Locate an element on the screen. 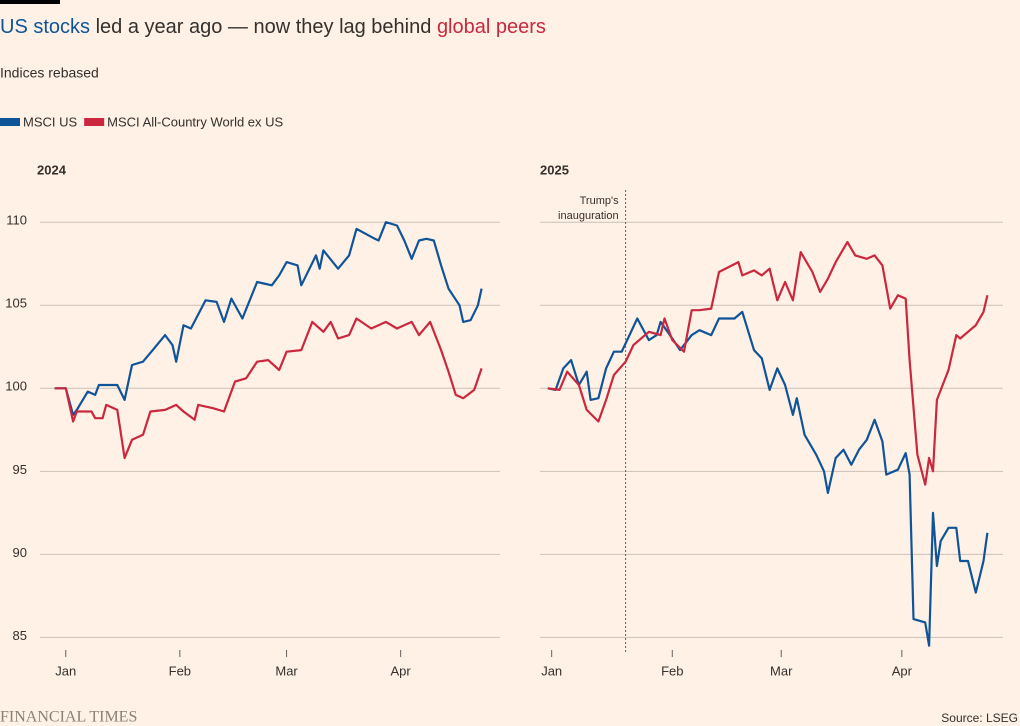  brand: FINANCIAL TIMES is located at coordinates (68, 717).